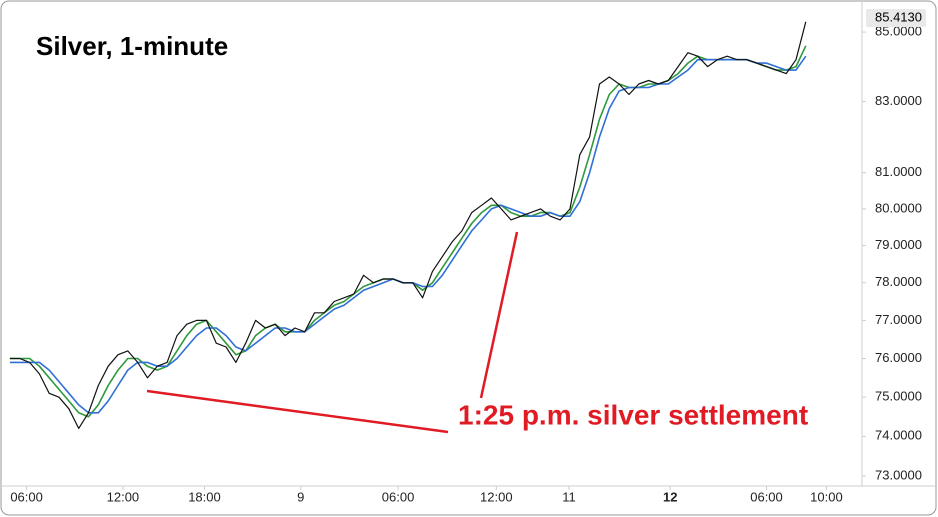 The image size is (938, 517). What do you see at coordinates (898, 474) in the screenshot?
I see `y-tick-label: 73.0000` at bounding box center [898, 474].